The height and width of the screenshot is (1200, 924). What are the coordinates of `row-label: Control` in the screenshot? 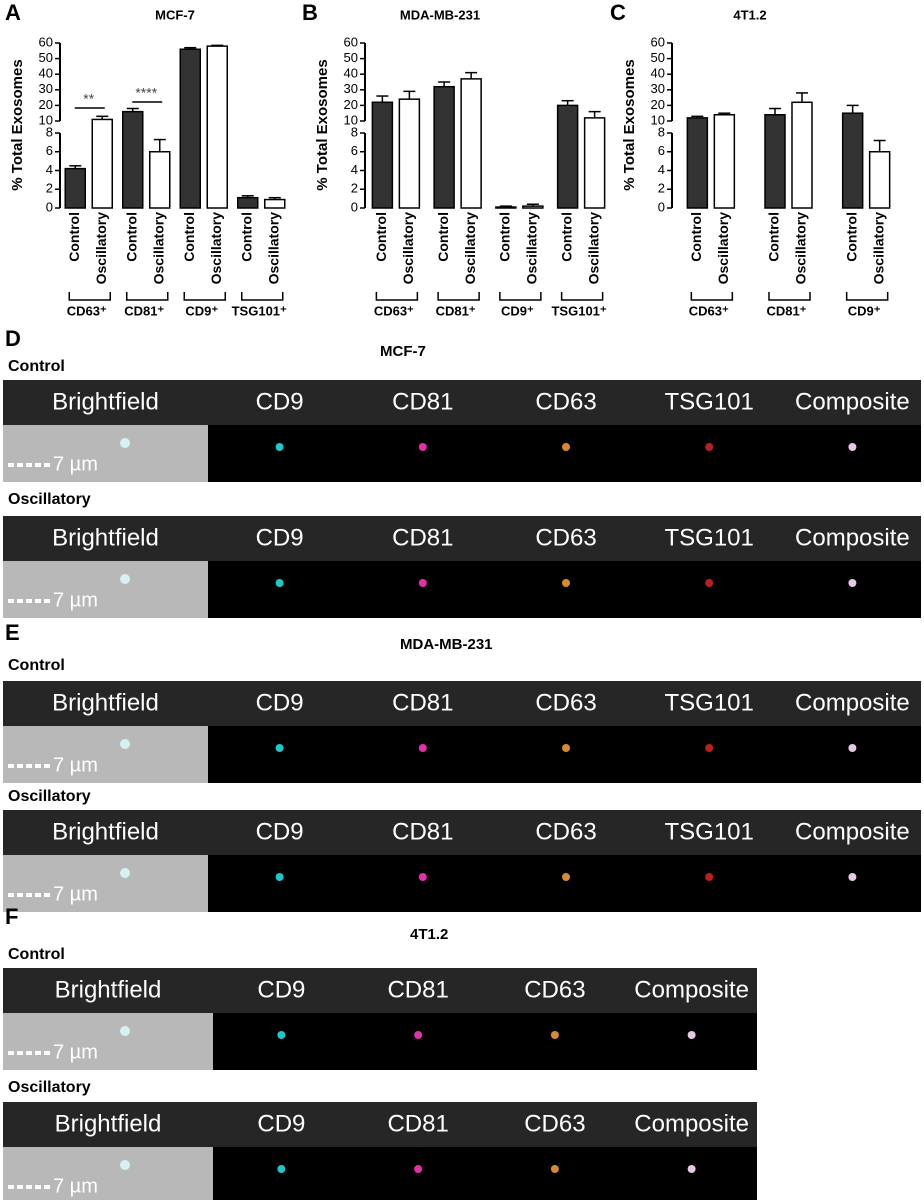 It's located at (36, 366).